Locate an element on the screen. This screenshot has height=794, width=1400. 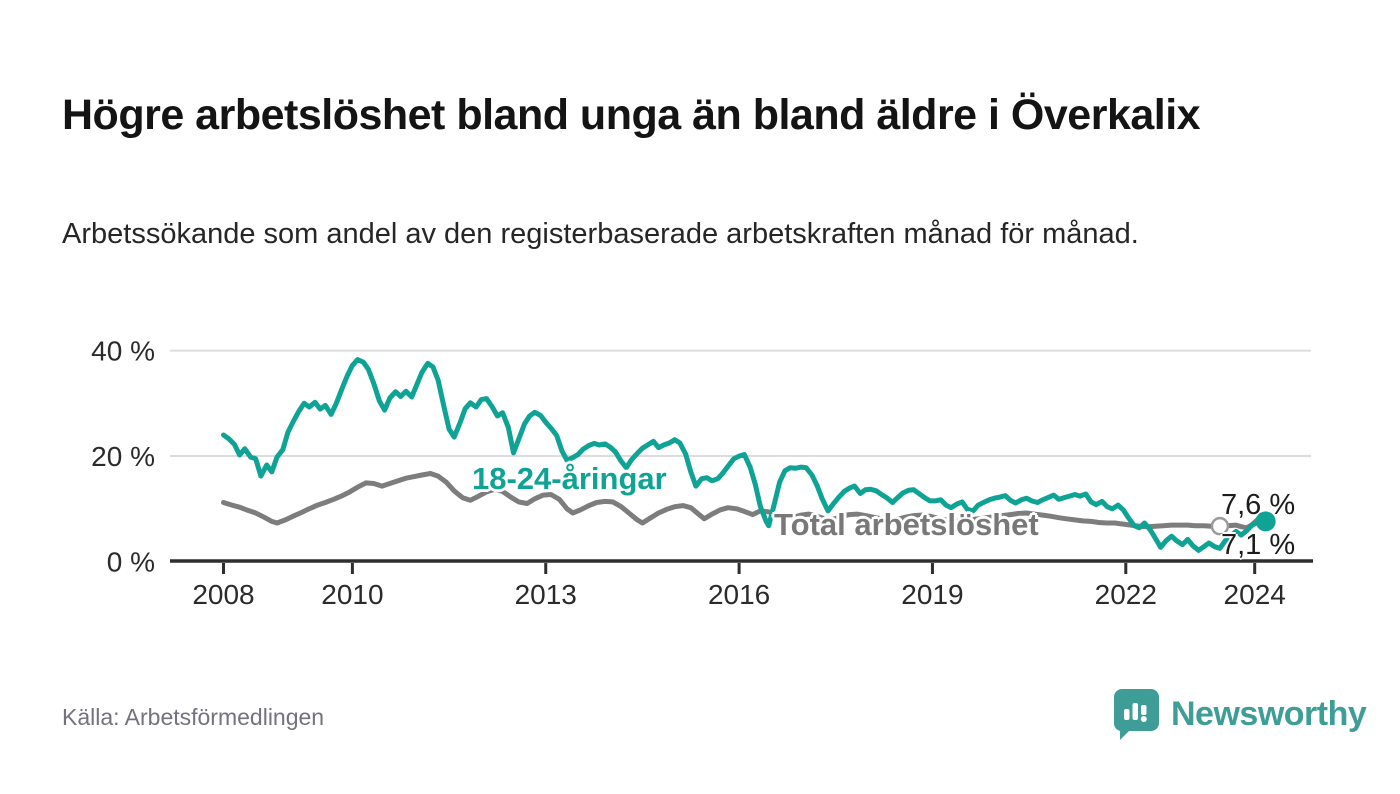
y-tick-label: 40 % is located at coordinates (123, 351).